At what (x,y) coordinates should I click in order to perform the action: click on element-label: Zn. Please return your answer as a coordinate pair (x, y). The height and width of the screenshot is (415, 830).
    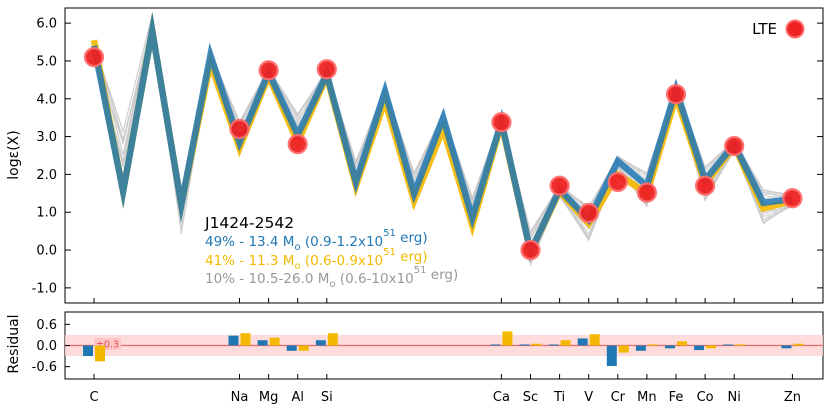
    Looking at the image, I should click on (792, 397).